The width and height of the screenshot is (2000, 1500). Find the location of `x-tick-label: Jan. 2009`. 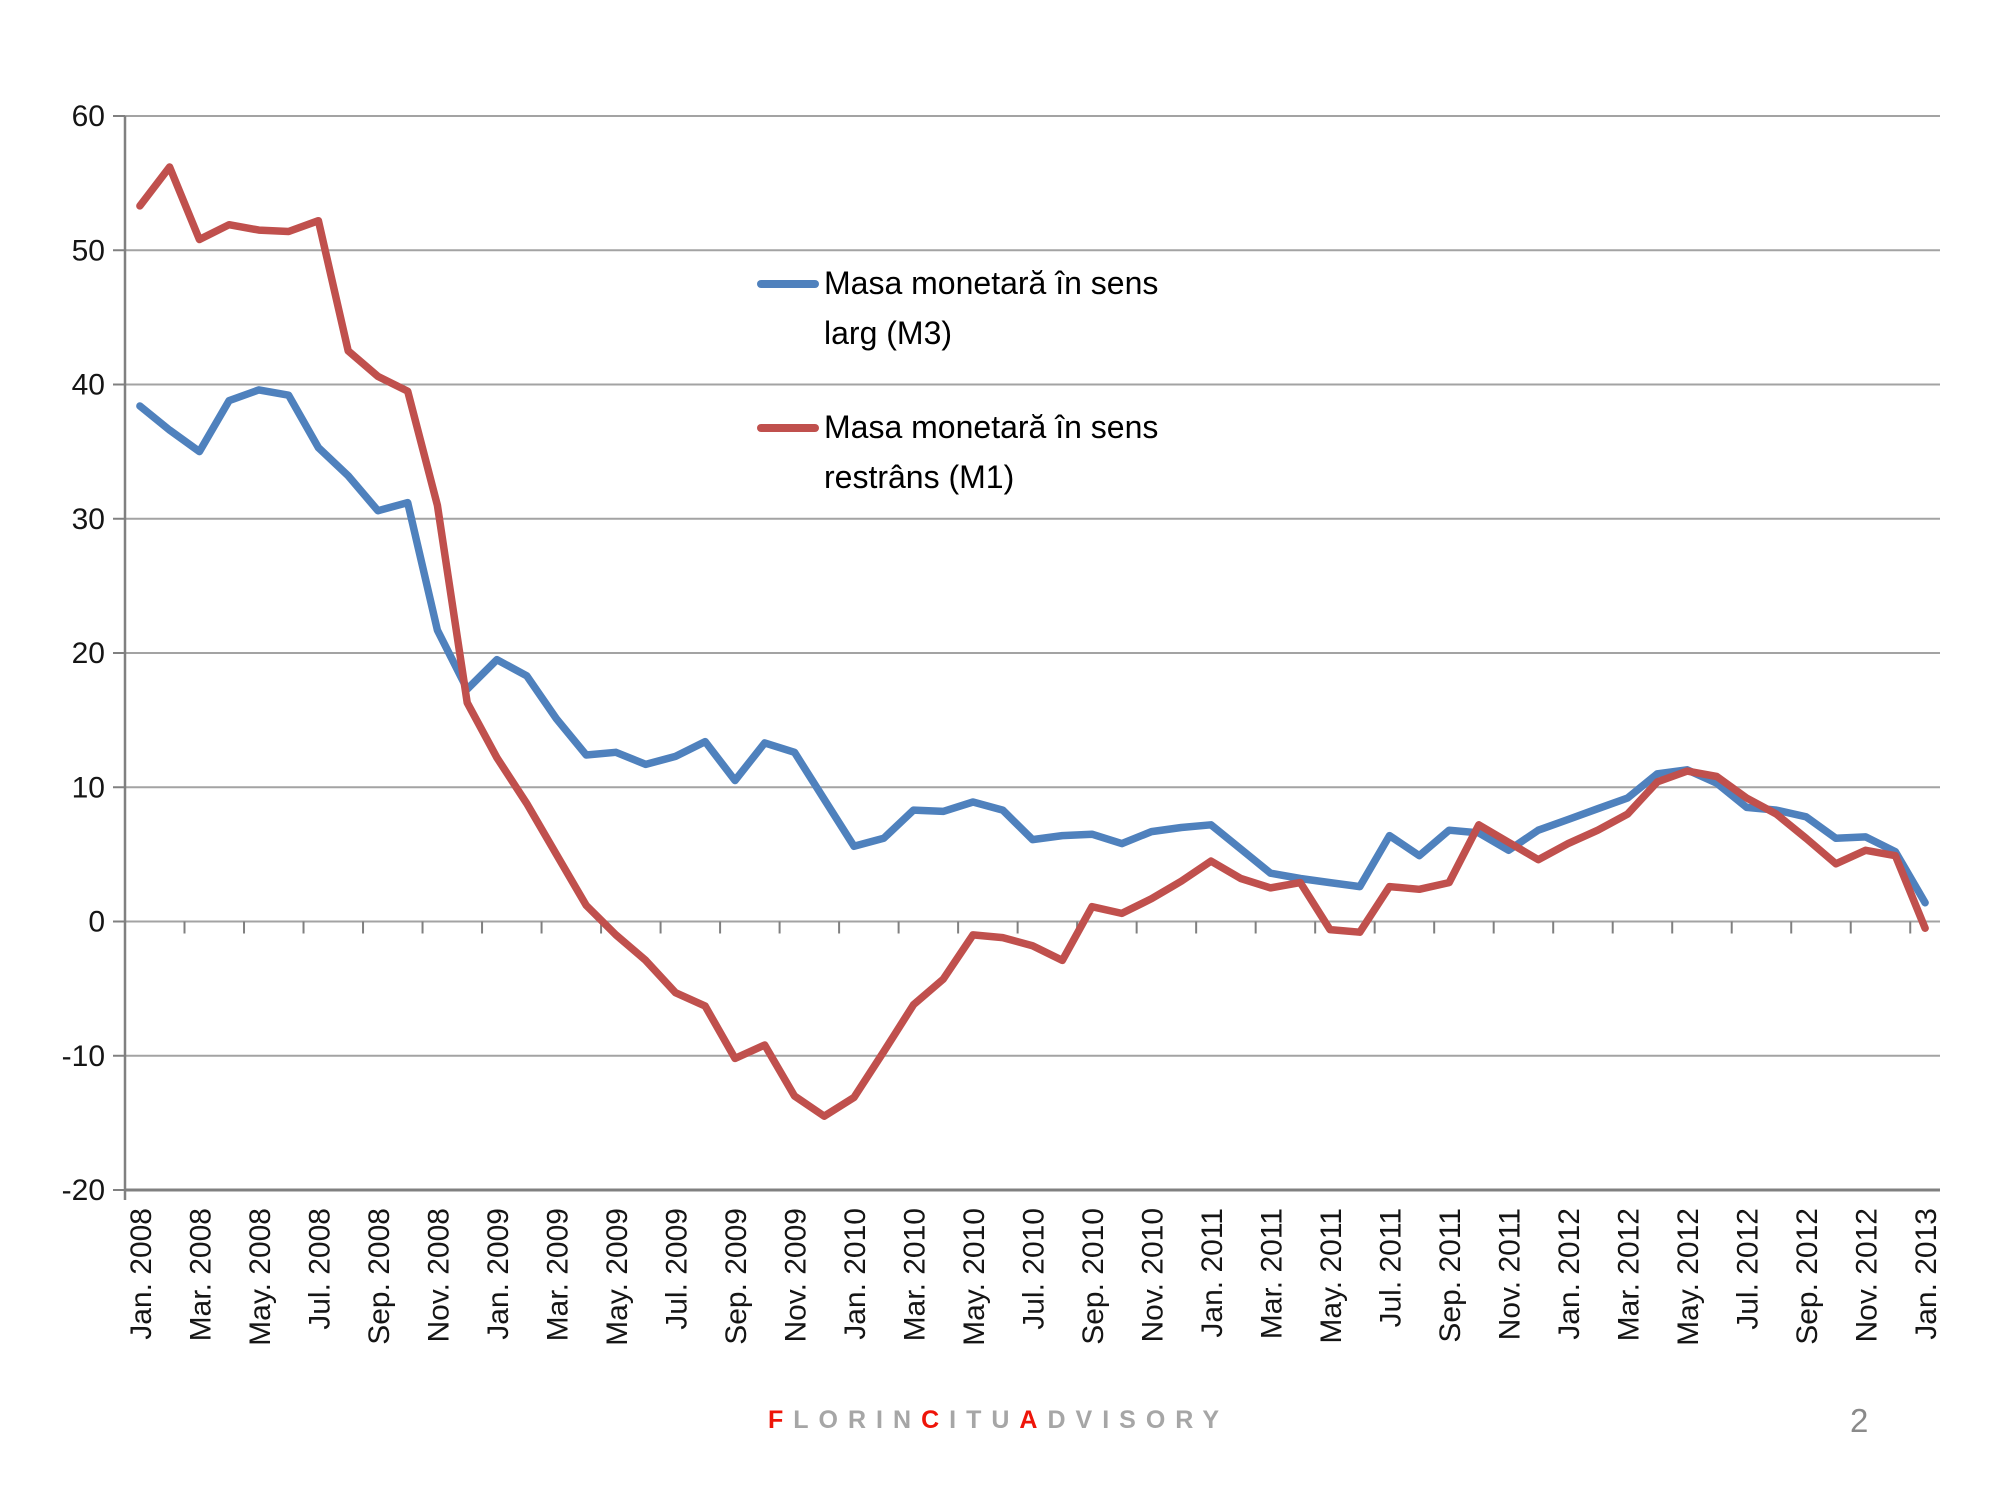

x-tick-label: Jan. 2009 is located at coordinates (498, 1274).